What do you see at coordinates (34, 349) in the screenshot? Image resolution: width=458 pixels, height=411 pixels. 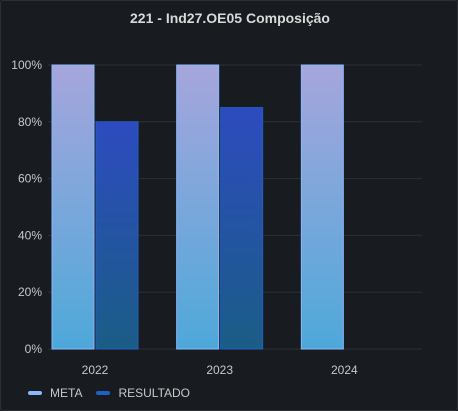 I see `y-tick-label: 0%` at bounding box center [34, 349].